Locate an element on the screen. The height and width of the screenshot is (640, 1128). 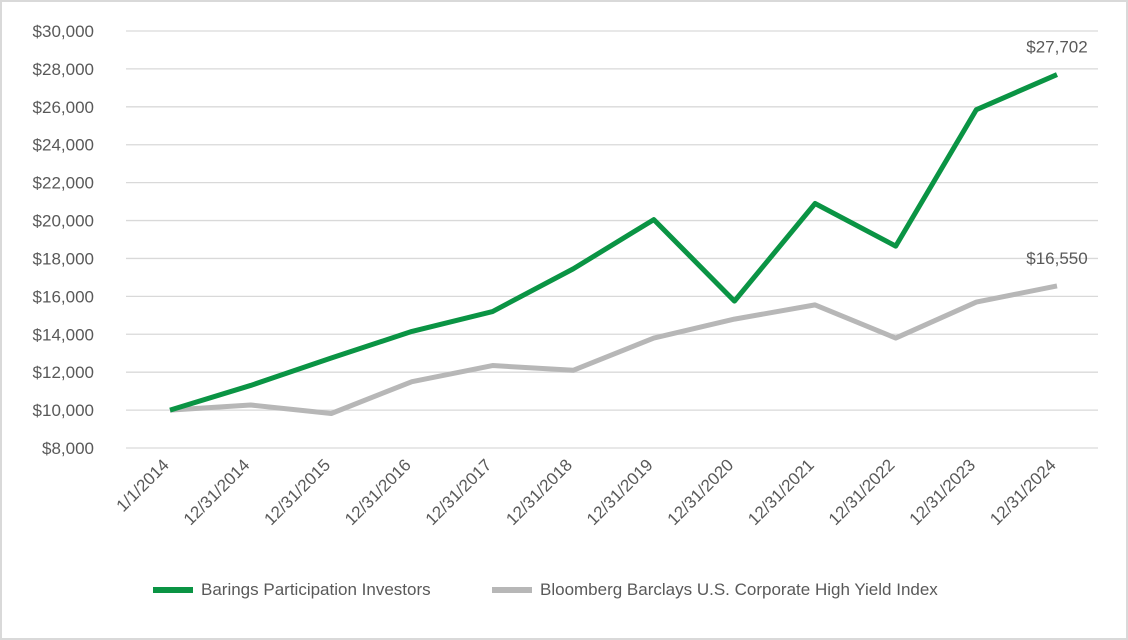
y-tick-label: $20,000 is located at coordinates (63, 221).